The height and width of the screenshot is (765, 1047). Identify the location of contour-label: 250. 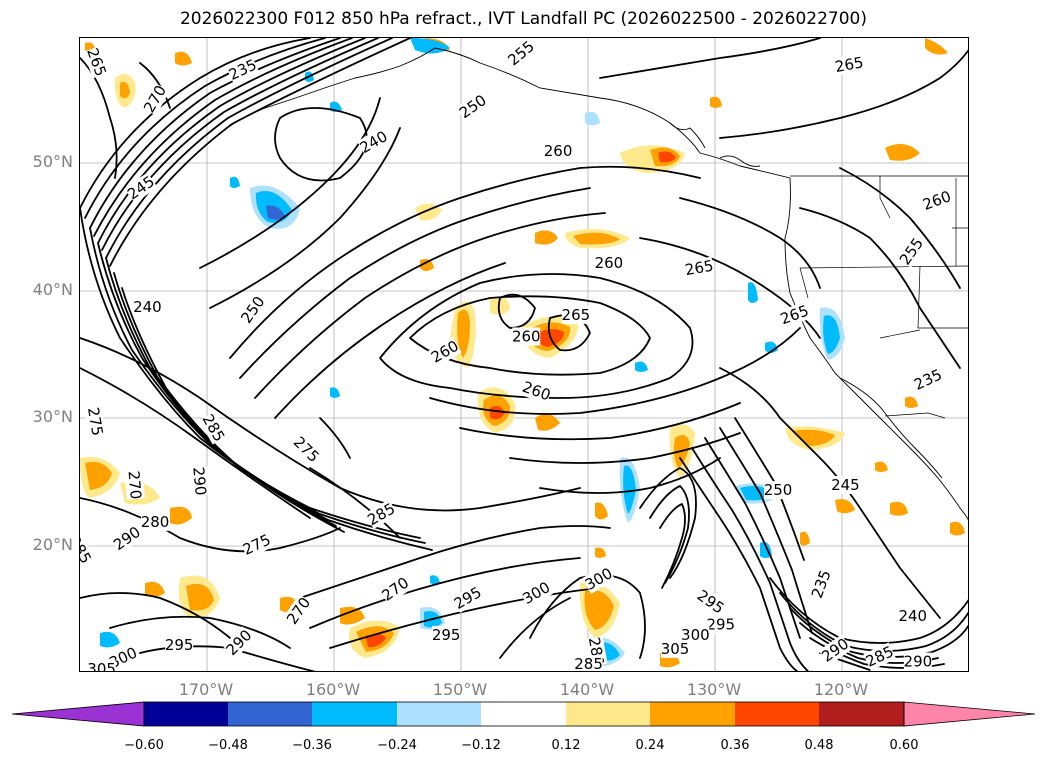
(778, 490).